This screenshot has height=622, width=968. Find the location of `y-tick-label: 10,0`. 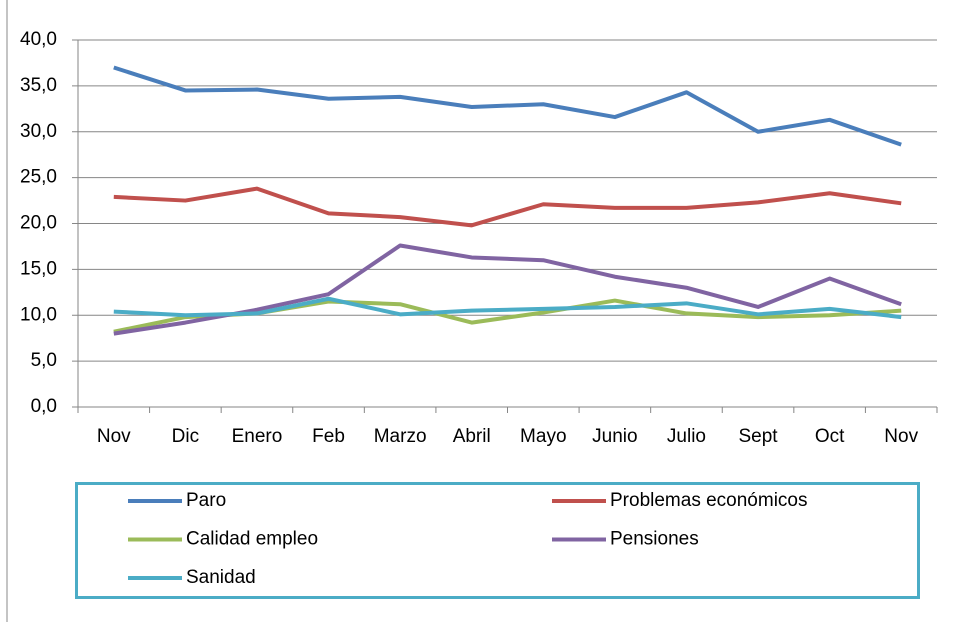

y-tick-label: 10,0 is located at coordinates (38, 314).